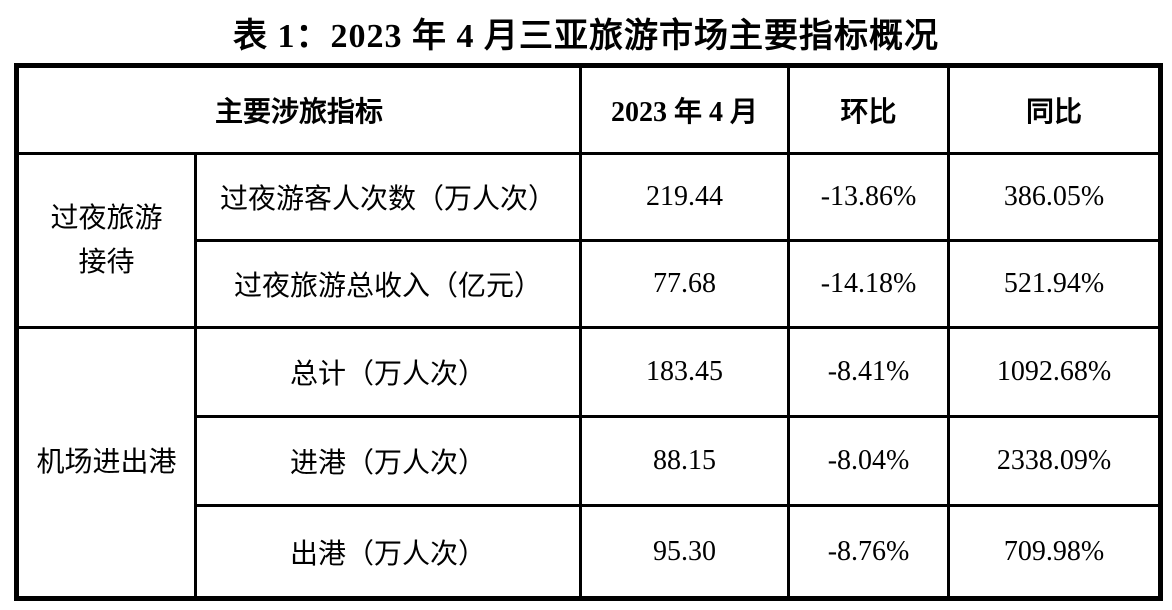 The height and width of the screenshot is (610, 1172). Describe the element at coordinates (1055, 461) in the screenshot. I see `cell-yoy: 2338.09%` at that location.